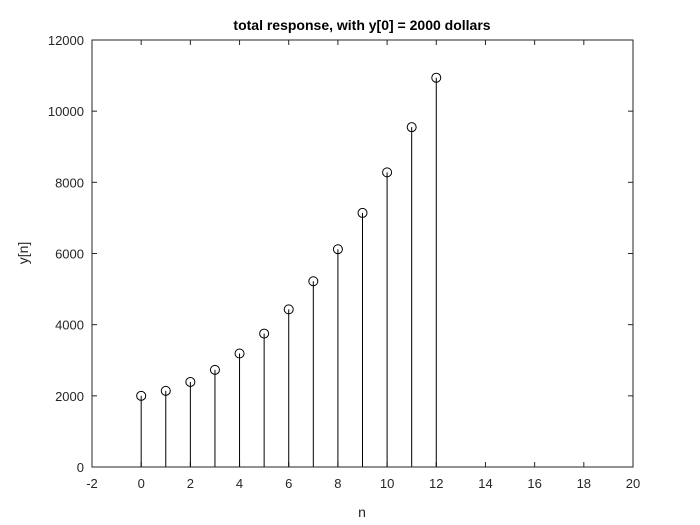 This screenshot has width=700, height=525. What do you see at coordinates (66, 40) in the screenshot?
I see `y-tick-label: 12000` at bounding box center [66, 40].